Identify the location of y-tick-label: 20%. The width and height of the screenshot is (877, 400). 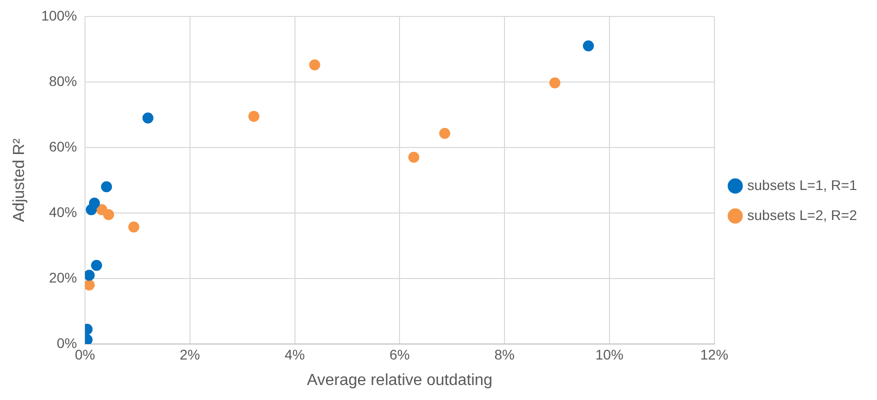
(63, 277).